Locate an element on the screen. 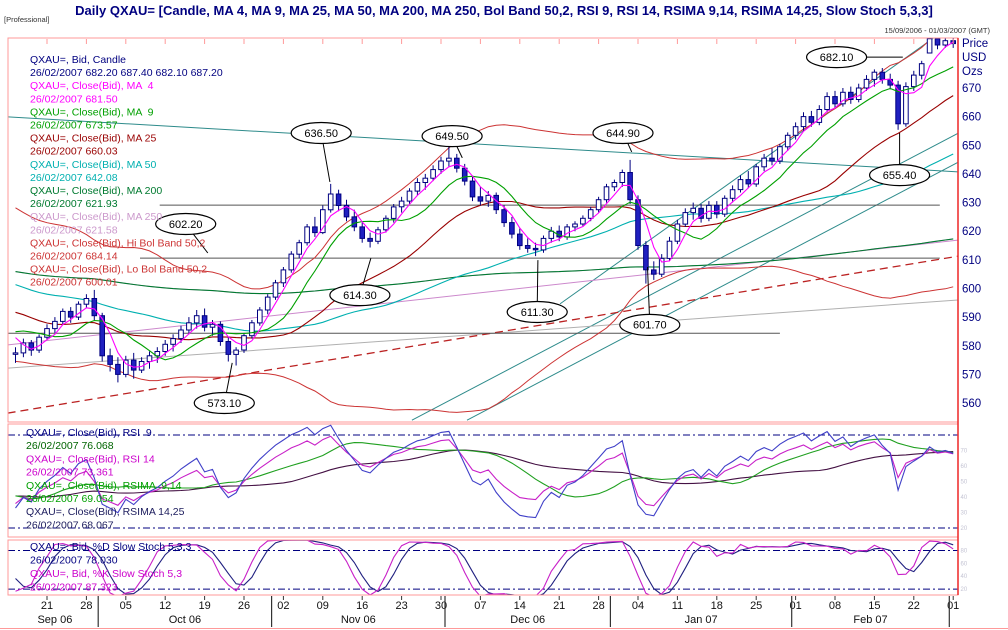 This screenshot has height=630, width=1008. svg-text: 23 is located at coordinates (401, 606).